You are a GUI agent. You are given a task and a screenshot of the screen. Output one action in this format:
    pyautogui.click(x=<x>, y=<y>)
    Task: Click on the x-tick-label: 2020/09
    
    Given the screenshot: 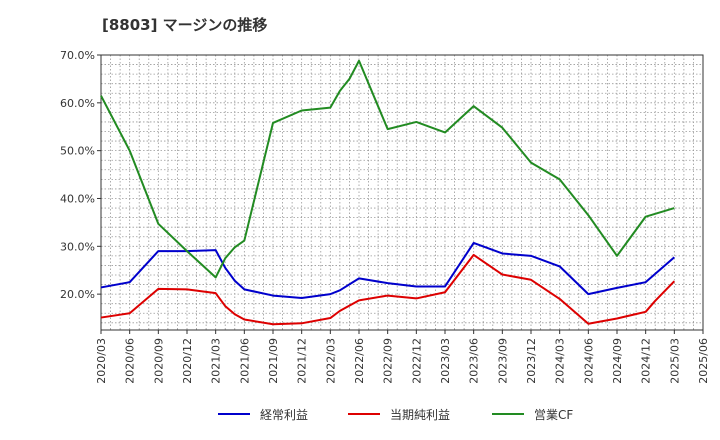 What is the action you would take?
    pyautogui.click(x=158, y=361)
    